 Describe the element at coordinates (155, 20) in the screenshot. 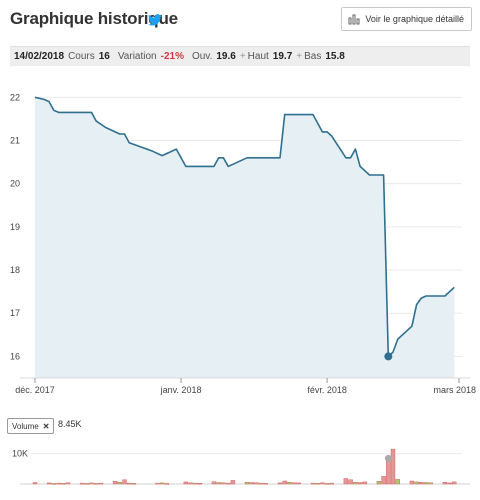

I see `twitter-bird-icon` at that location.